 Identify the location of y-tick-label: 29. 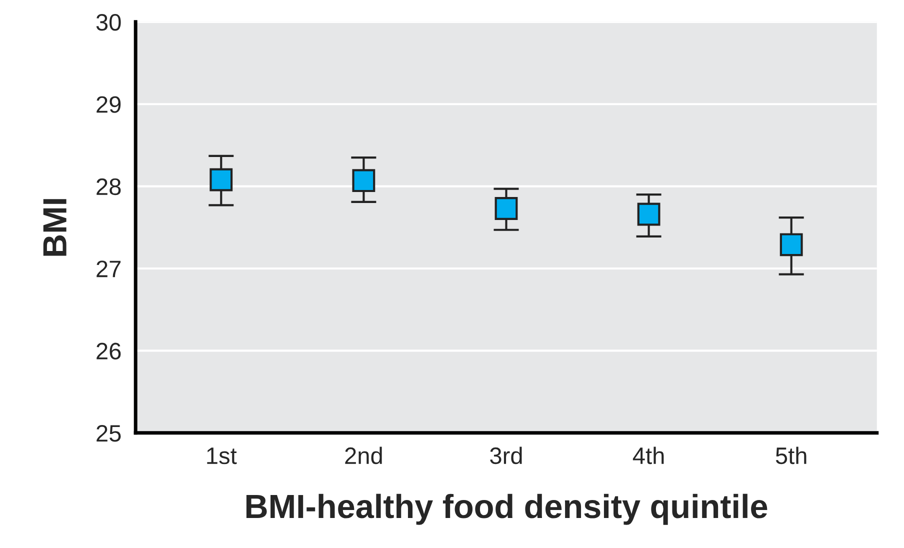
(108, 104).